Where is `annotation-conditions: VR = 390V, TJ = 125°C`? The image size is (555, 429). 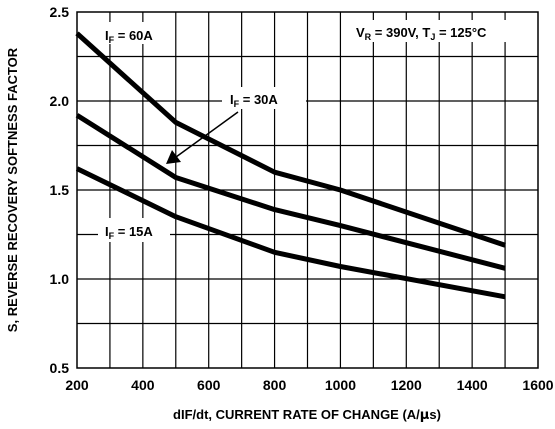
annotation-conditions: VR = 390V, TJ = 125°C is located at coordinates (421, 33).